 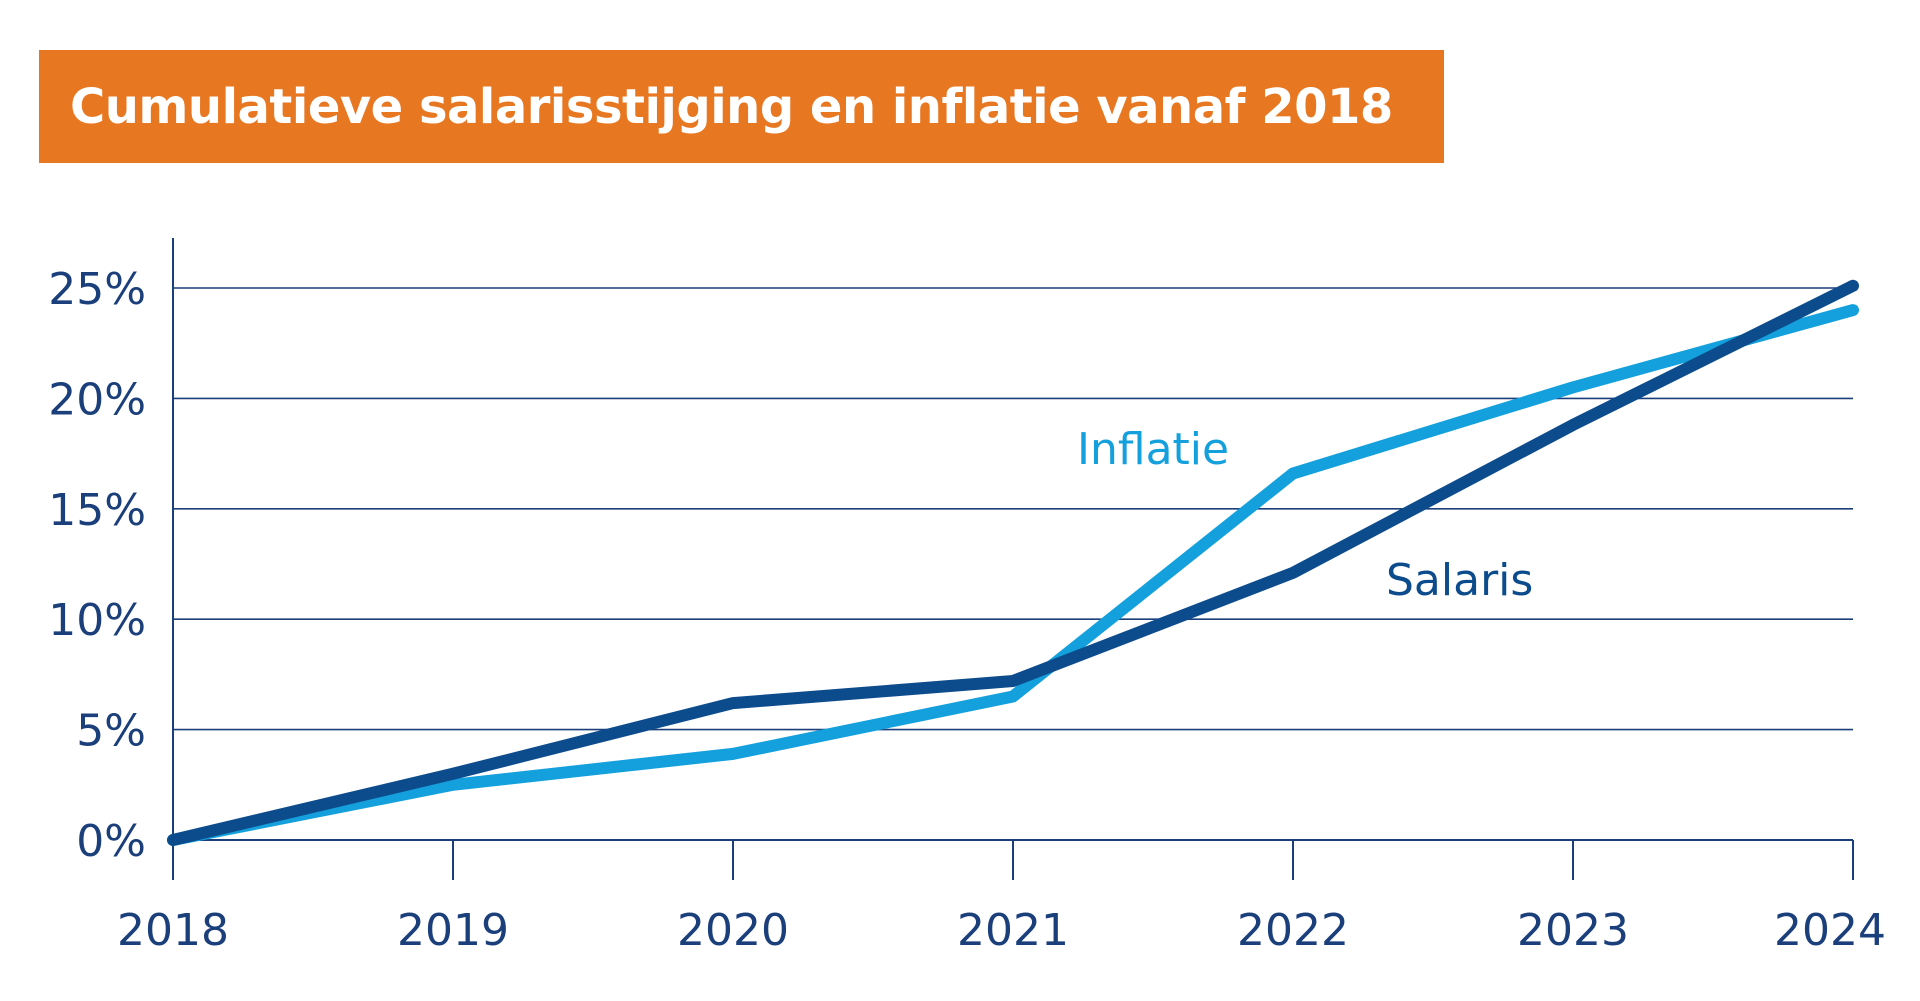 What do you see at coordinates (1573, 930) in the screenshot?
I see `x-tick-label: 2023` at bounding box center [1573, 930].